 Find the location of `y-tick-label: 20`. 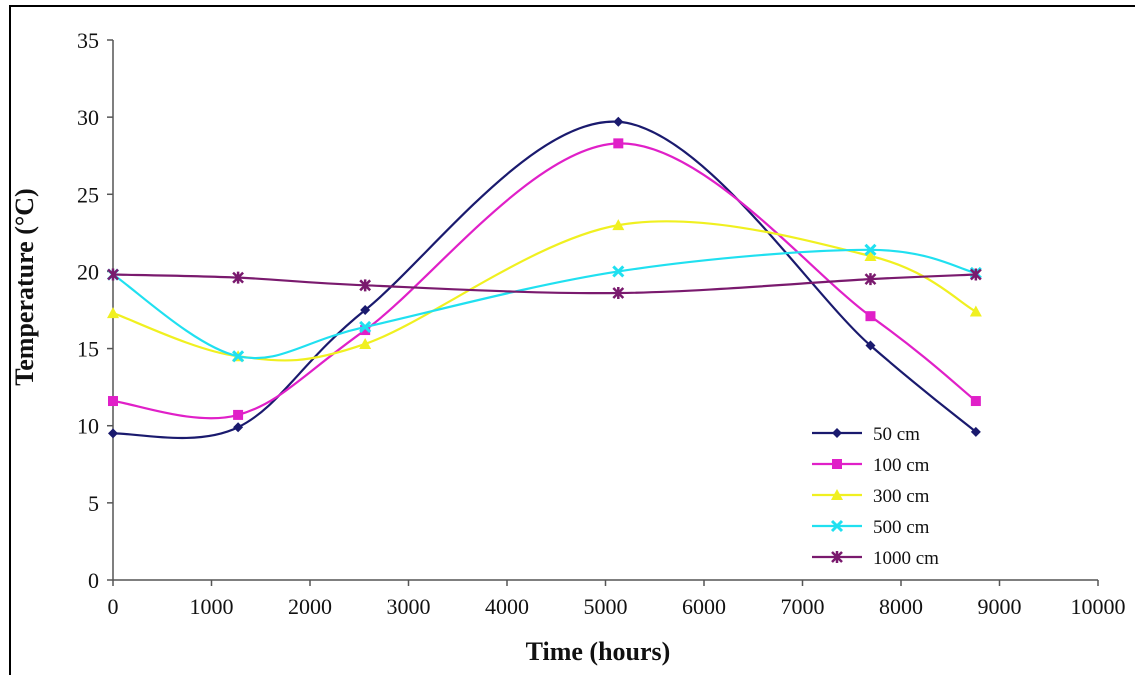

y-tick-label: 20 is located at coordinates (88, 271).